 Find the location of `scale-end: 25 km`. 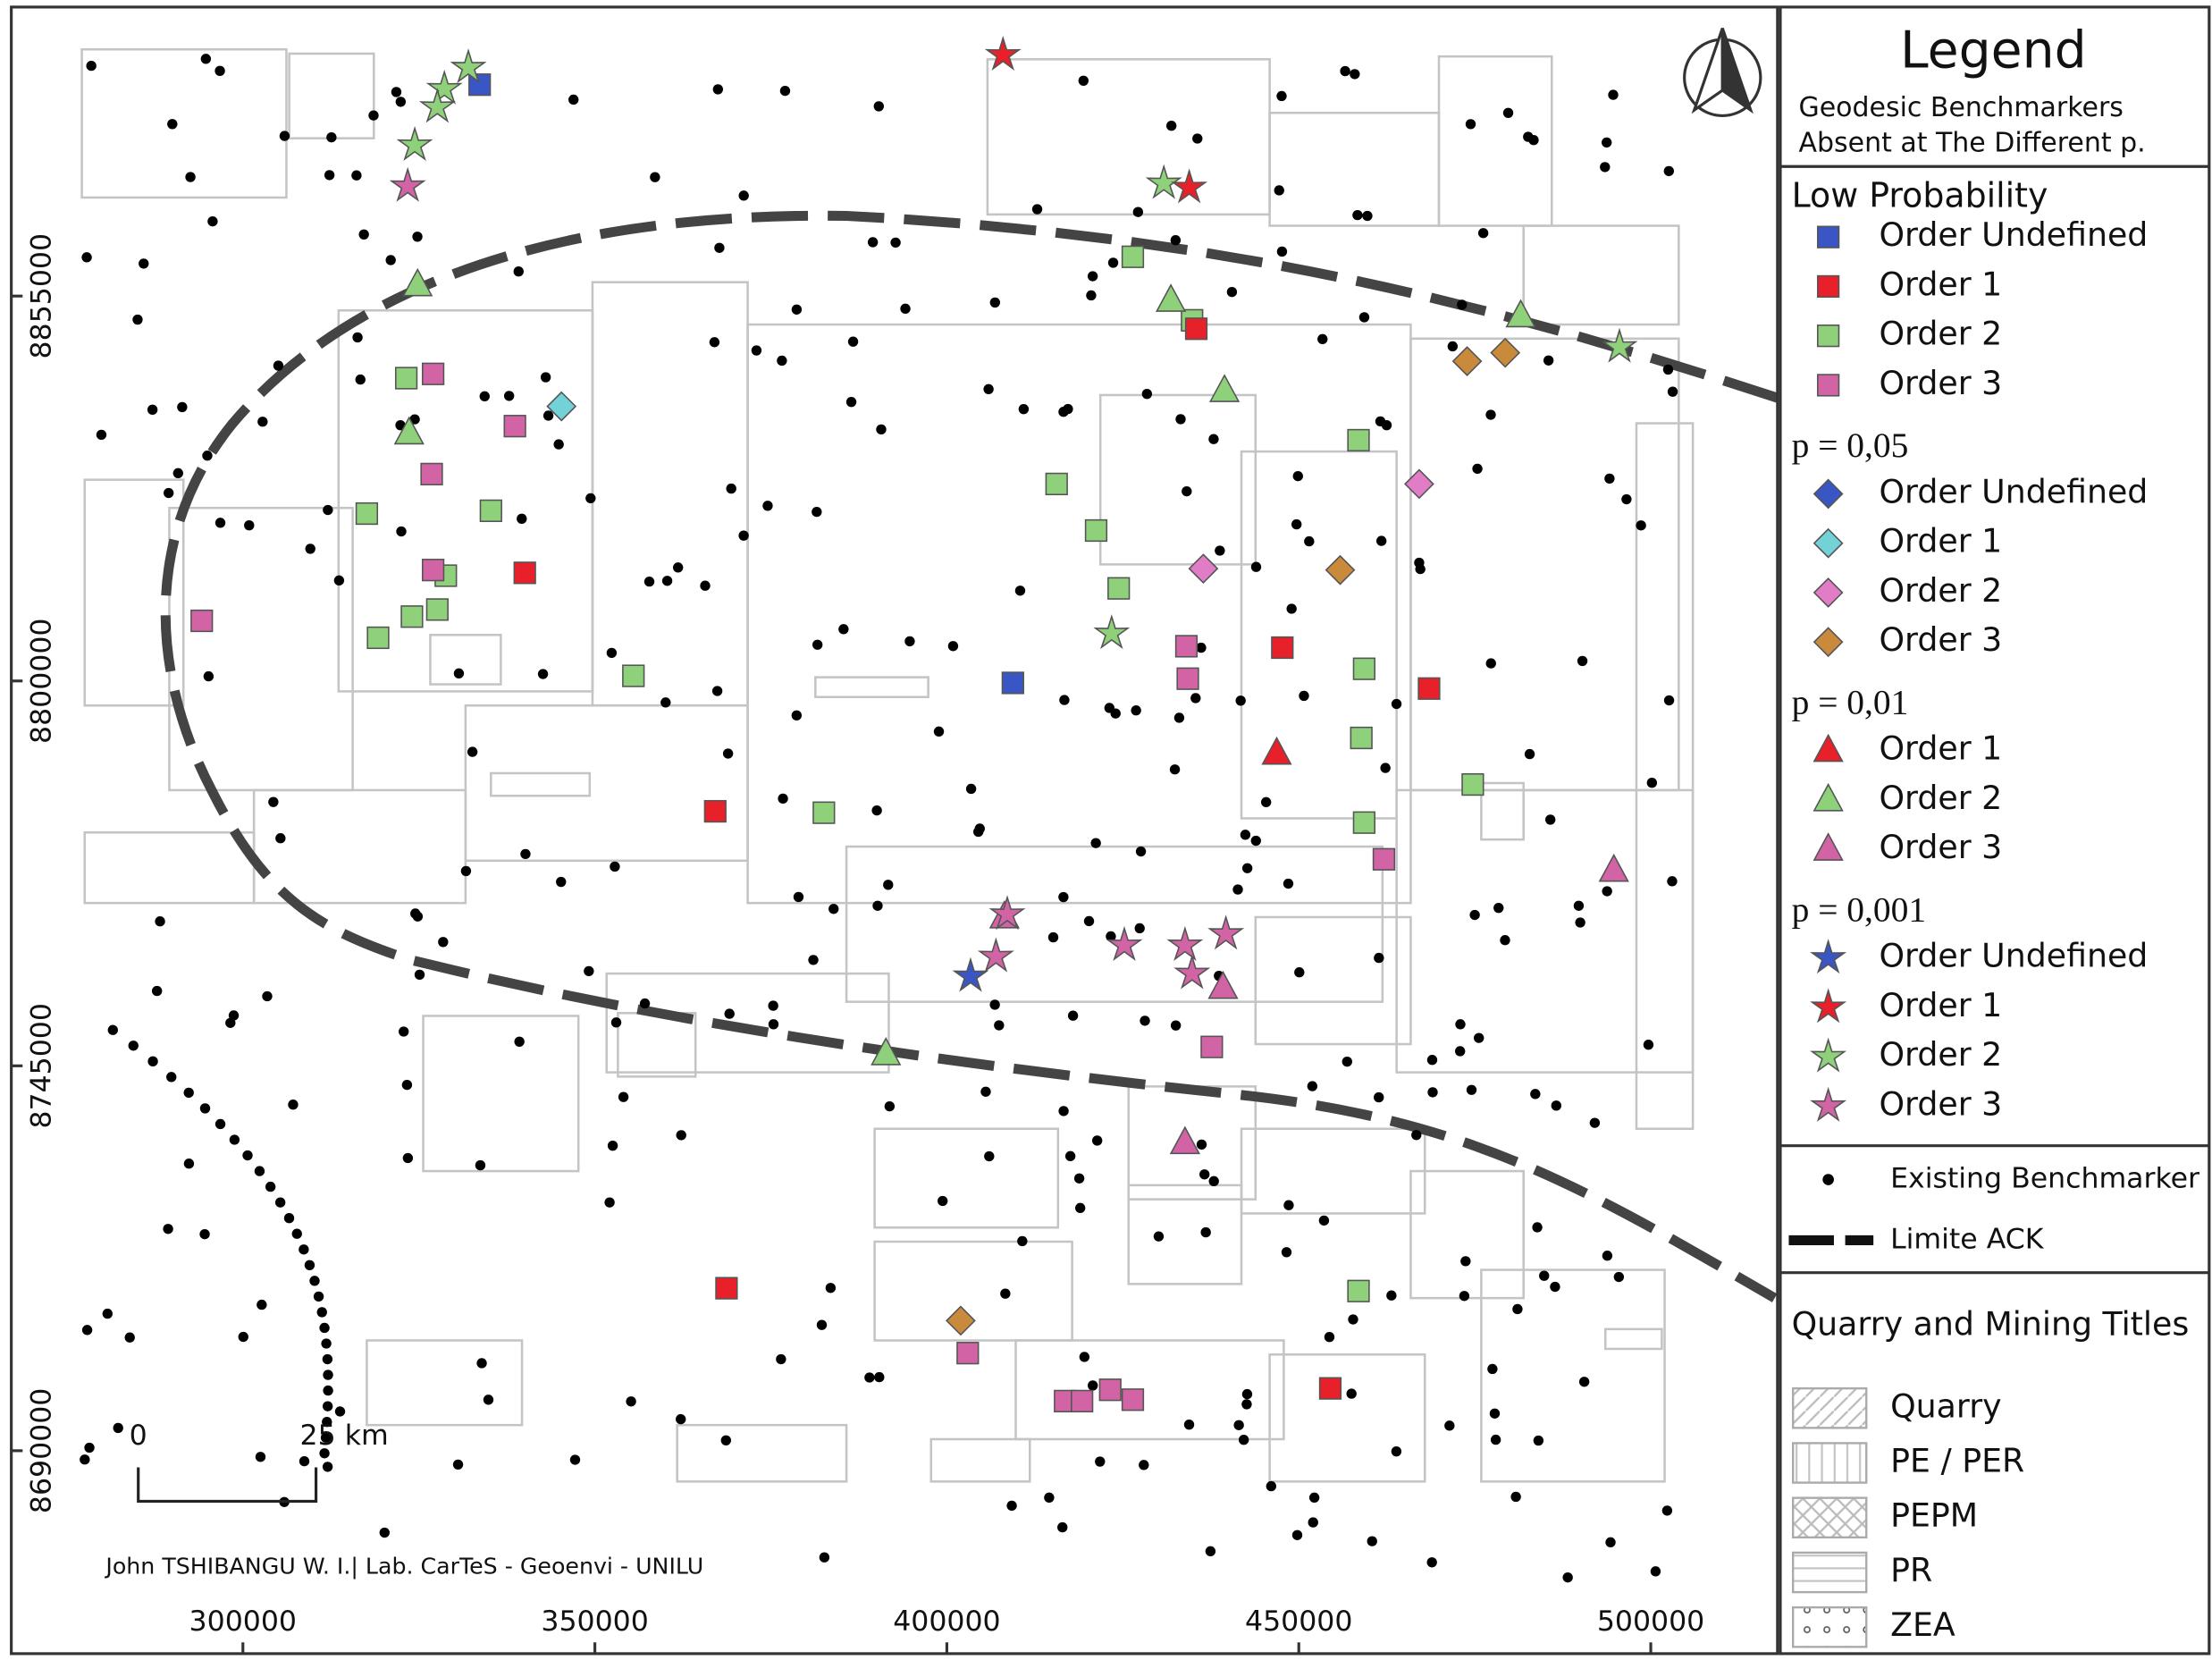

scale-end: 25 km is located at coordinates (344, 1436).